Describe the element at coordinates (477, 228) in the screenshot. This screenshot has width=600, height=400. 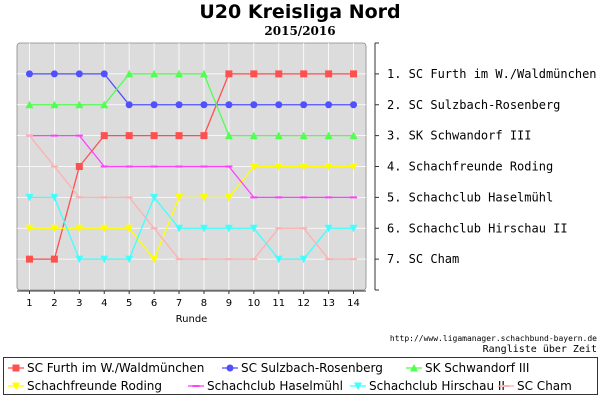
I see `rank-label: 6. Schachclub Hirschau II` at that location.